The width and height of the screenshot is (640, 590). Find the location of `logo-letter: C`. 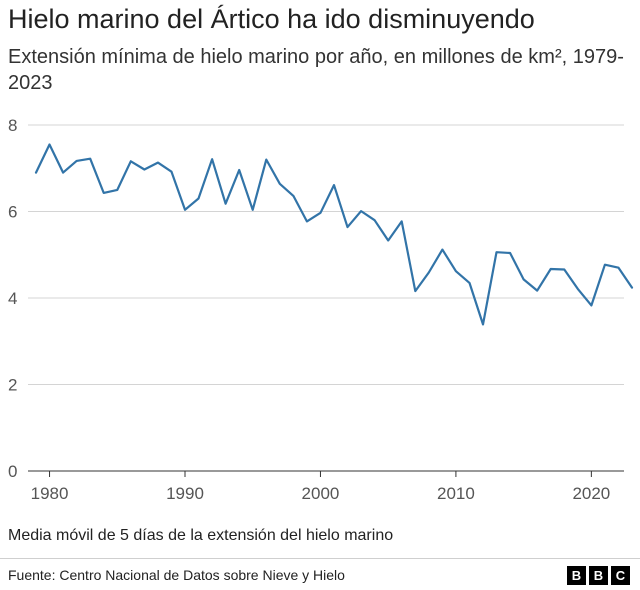

logo-letter: C is located at coordinates (620, 575).